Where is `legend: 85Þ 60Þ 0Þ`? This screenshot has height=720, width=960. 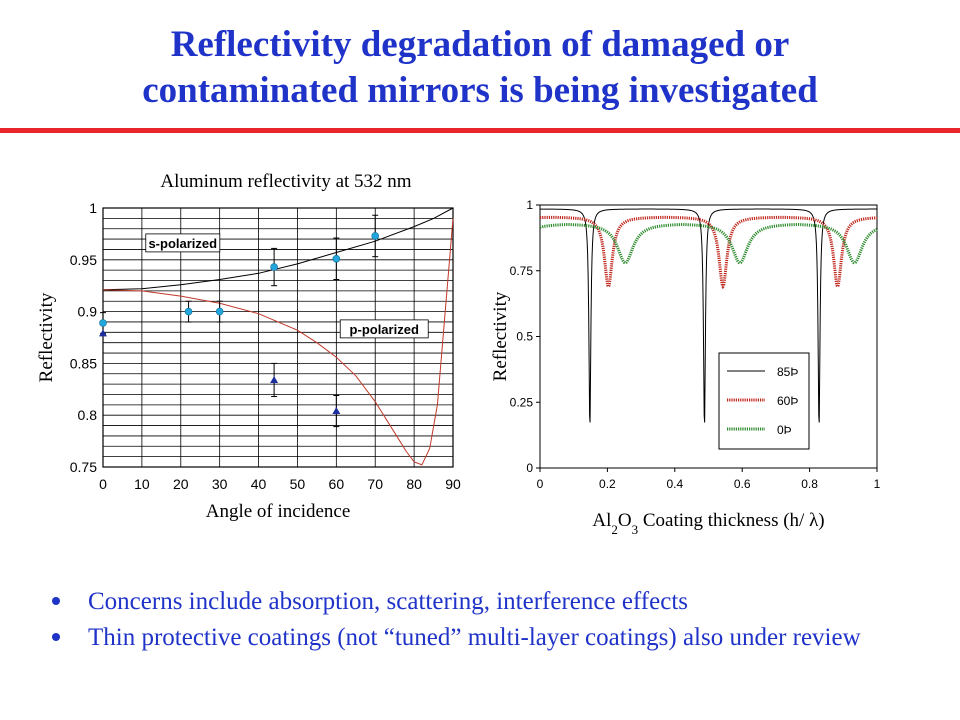 legend: 85Þ 60Þ 0Þ is located at coordinates (764, 401).